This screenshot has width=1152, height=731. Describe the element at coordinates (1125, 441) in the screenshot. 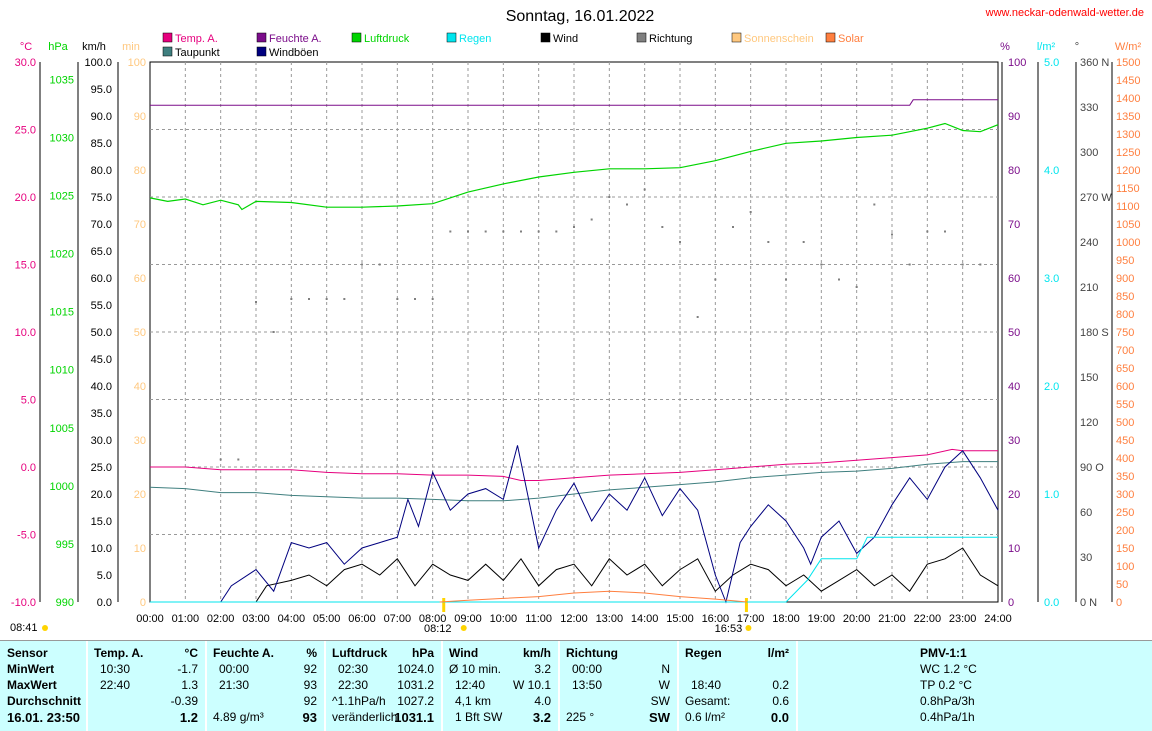

I see `solar-tick-label: 450` at that location.